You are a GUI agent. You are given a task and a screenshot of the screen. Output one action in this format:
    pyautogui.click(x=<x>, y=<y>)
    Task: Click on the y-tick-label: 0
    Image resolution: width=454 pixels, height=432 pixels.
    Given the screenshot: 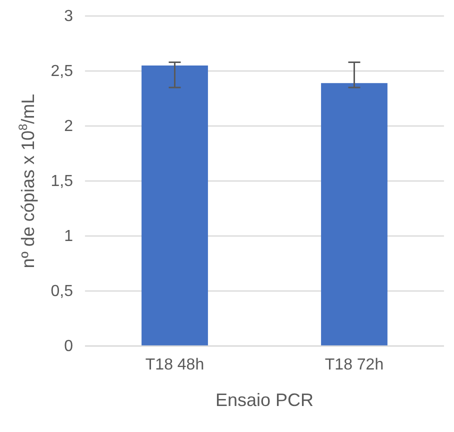 What is the action you would take?
    pyautogui.click(x=69, y=347)
    